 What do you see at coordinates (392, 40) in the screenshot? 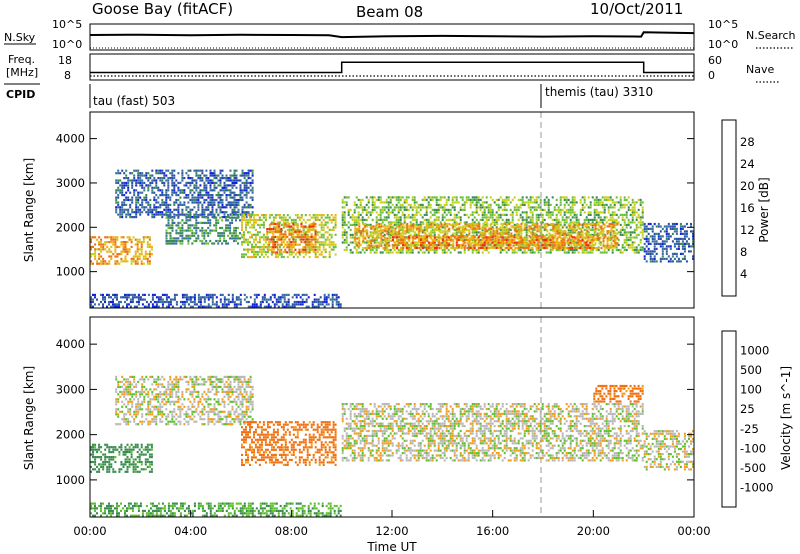
I see `noise-traces` at bounding box center [392, 40].